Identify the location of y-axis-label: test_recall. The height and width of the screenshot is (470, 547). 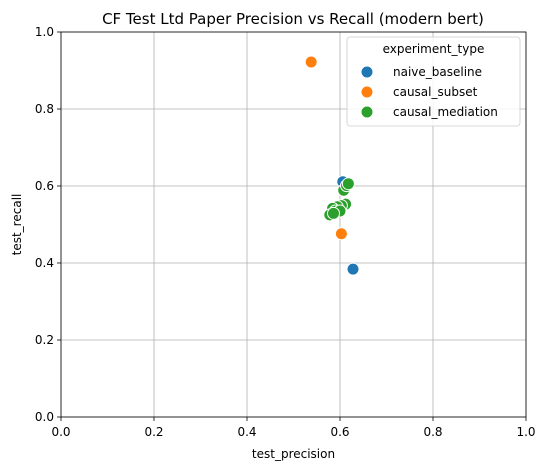
(17, 225).